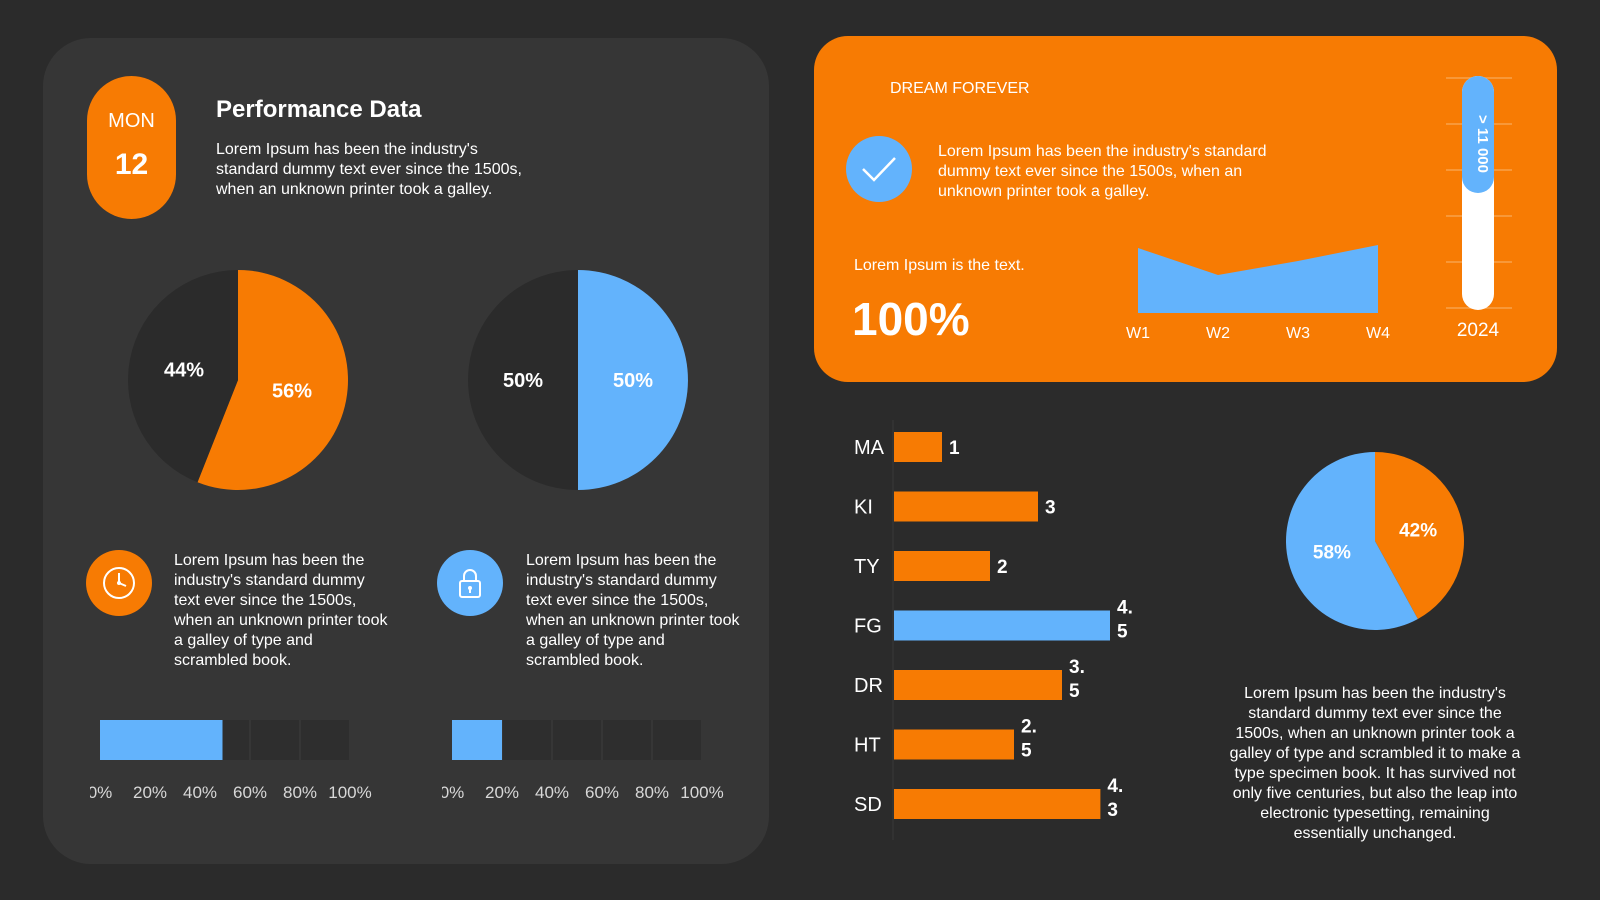  I want to click on gauge-year: 2024, so click(1478, 330).